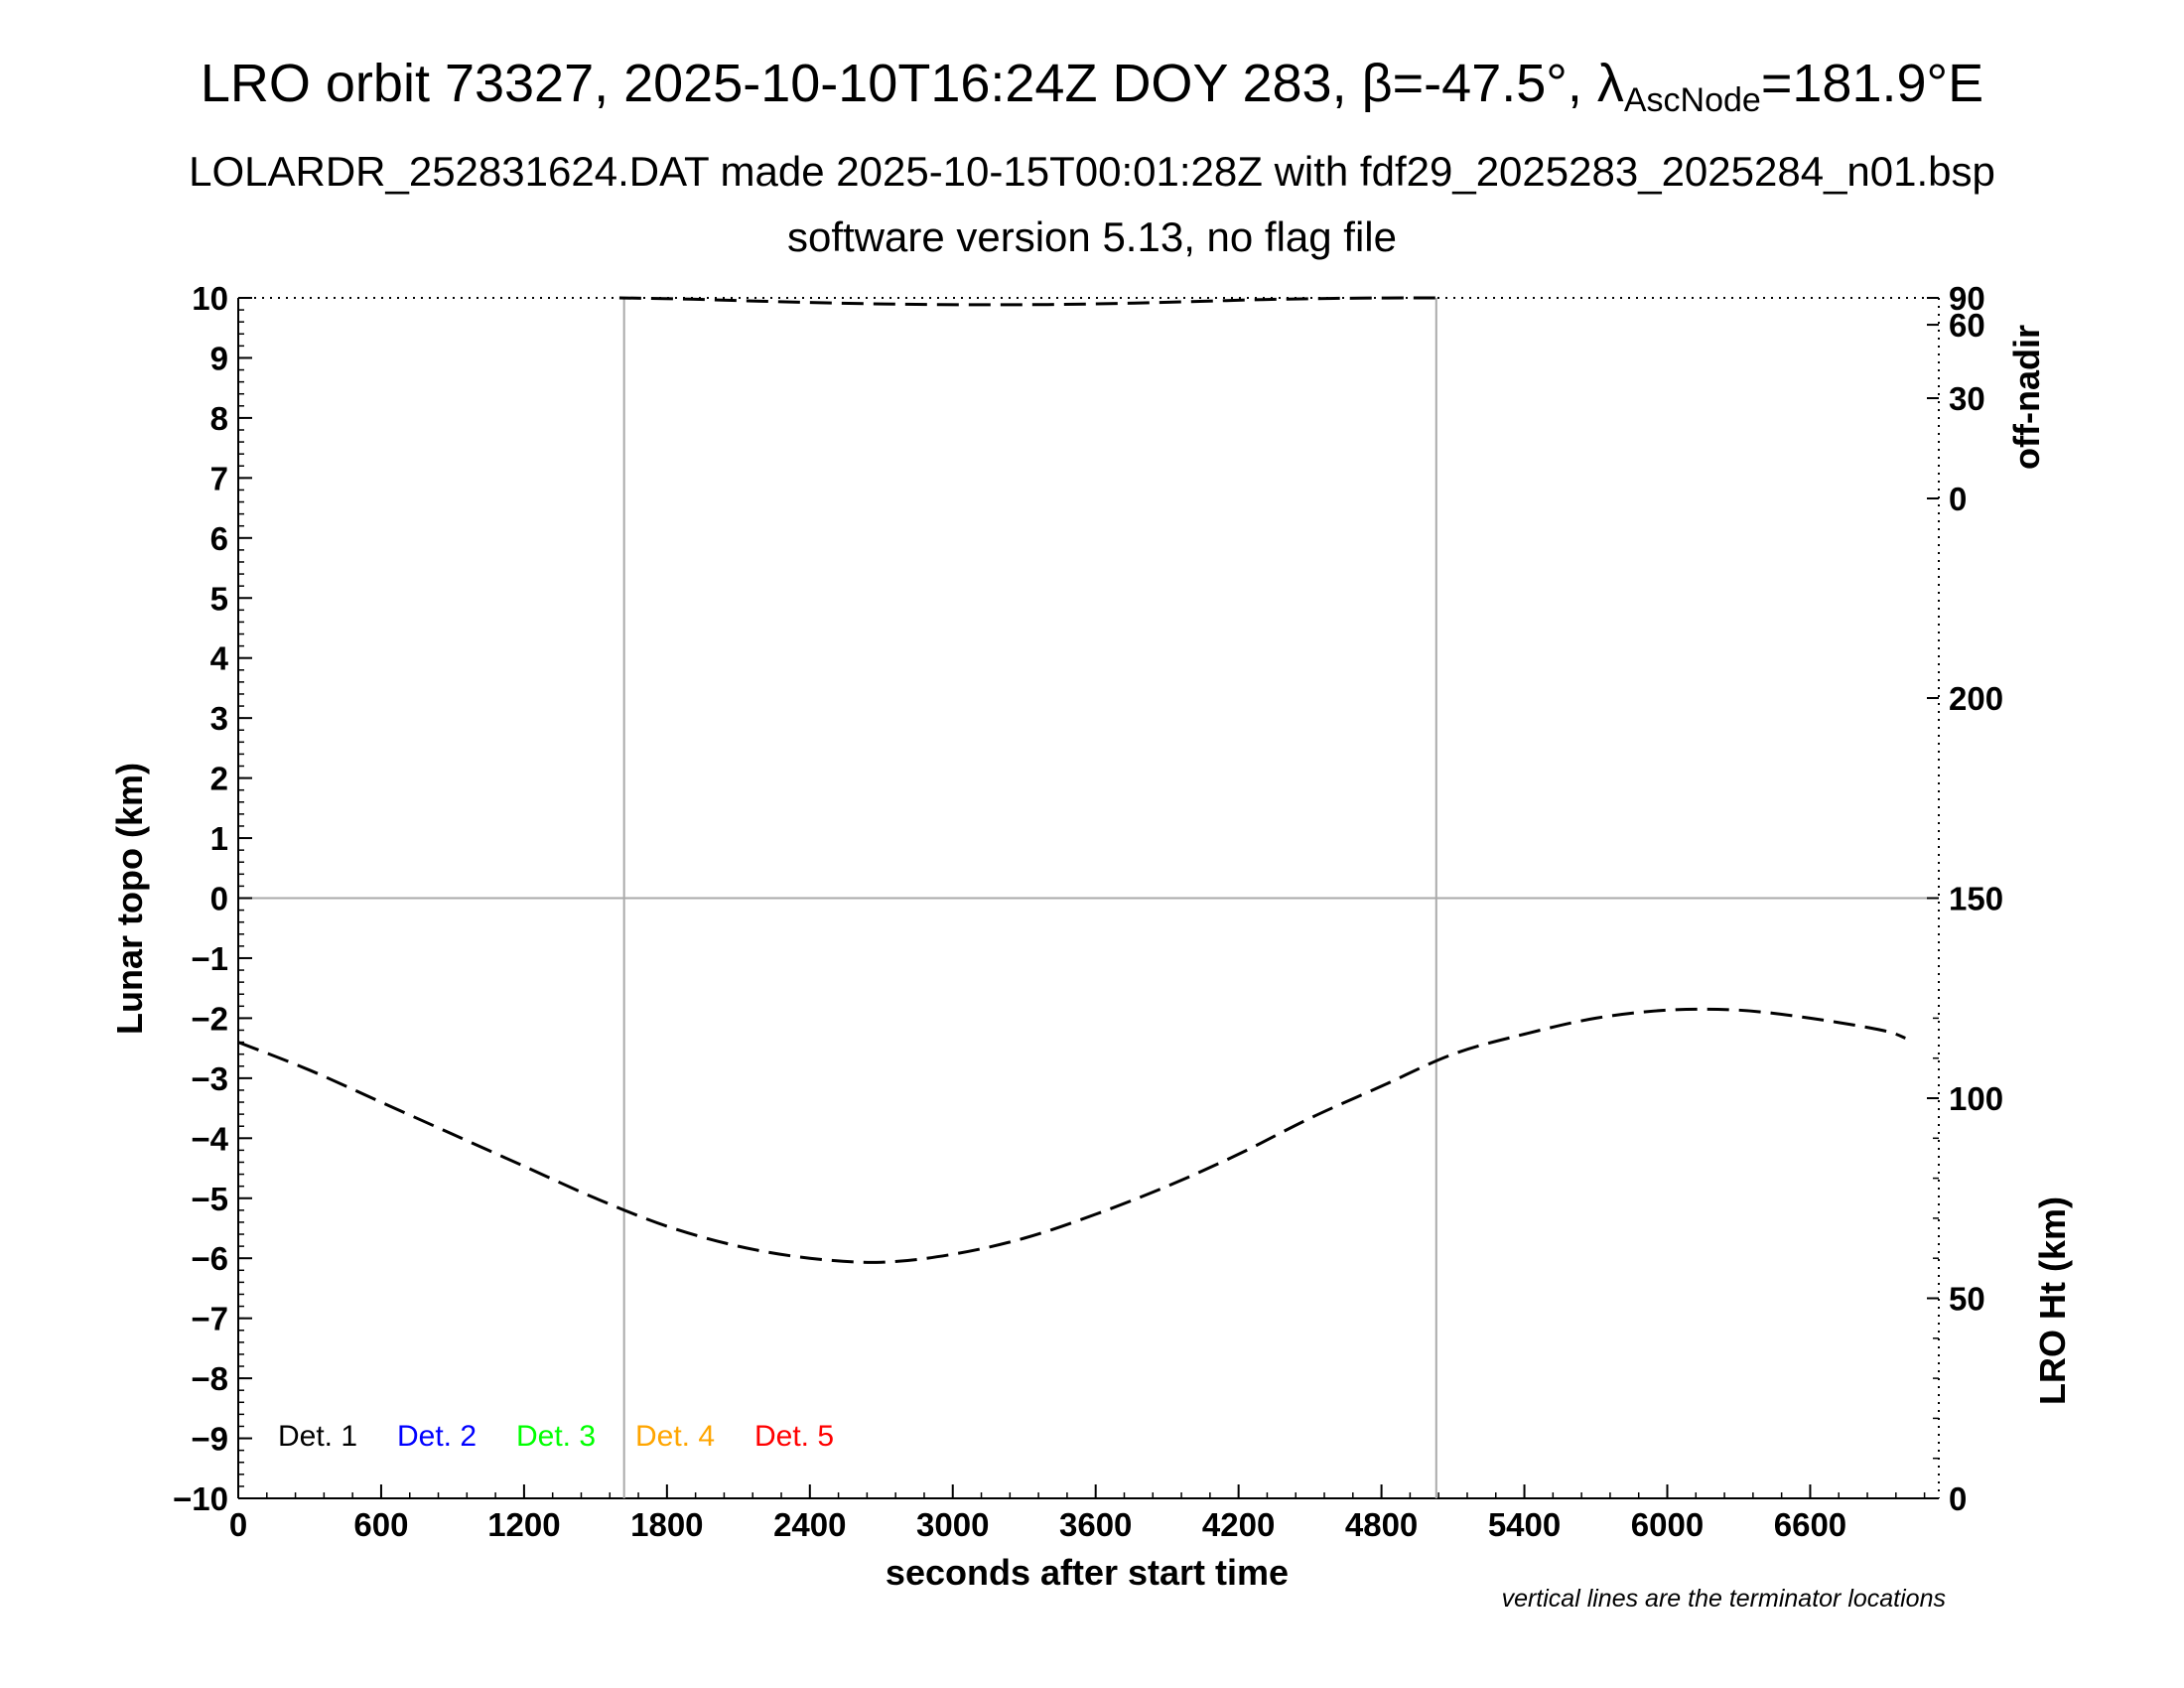  What do you see at coordinates (1967, 398) in the screenshot?
I see `y-right-top-tick-label: 30` at bounding box center [1967, 398].